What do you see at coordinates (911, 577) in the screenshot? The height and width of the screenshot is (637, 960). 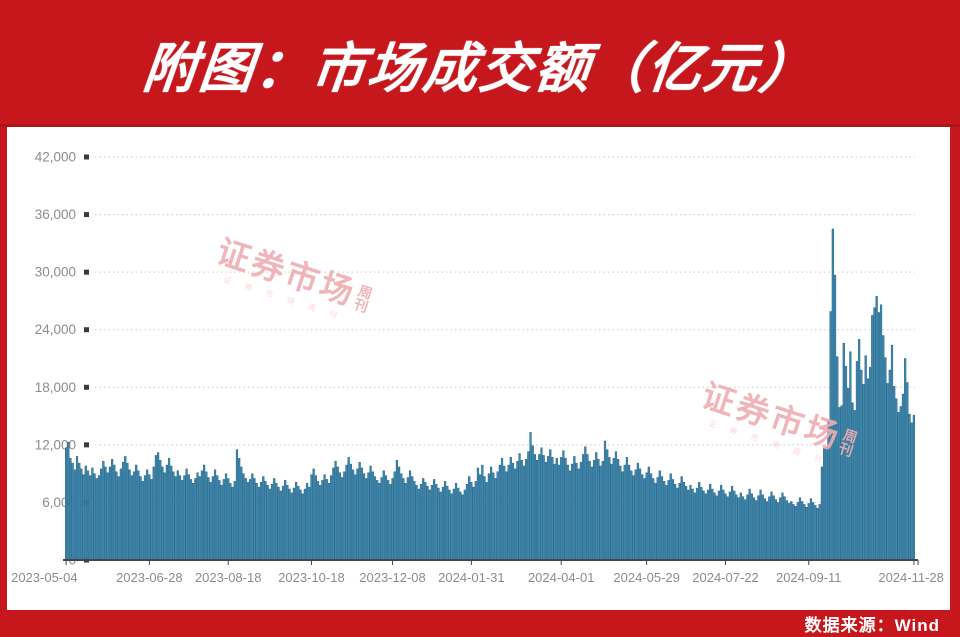 I see `x-tick-label: 2024-11-28` at bounding box center [911, 577].